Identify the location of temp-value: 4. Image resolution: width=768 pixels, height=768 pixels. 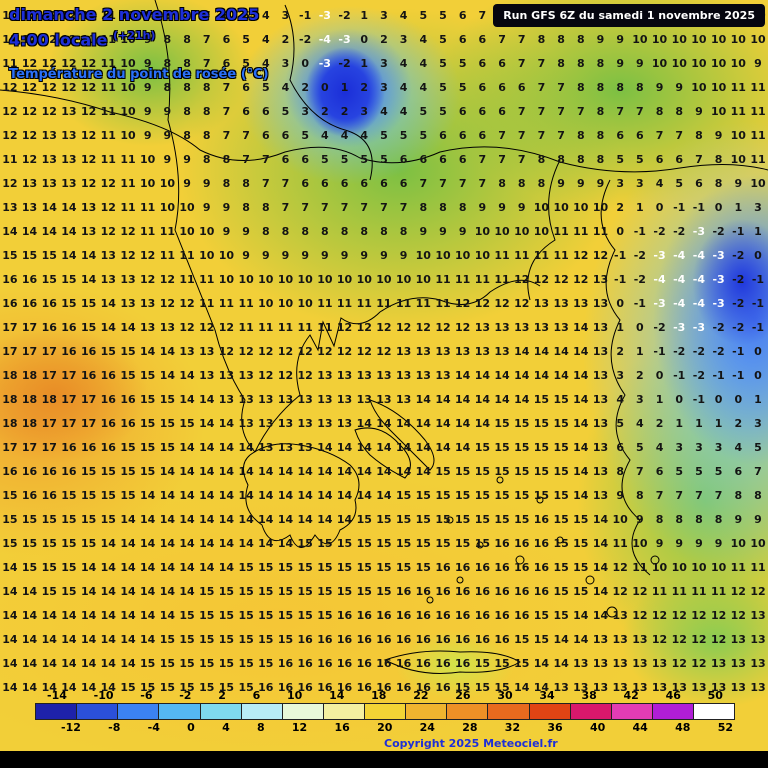
(659, 183).